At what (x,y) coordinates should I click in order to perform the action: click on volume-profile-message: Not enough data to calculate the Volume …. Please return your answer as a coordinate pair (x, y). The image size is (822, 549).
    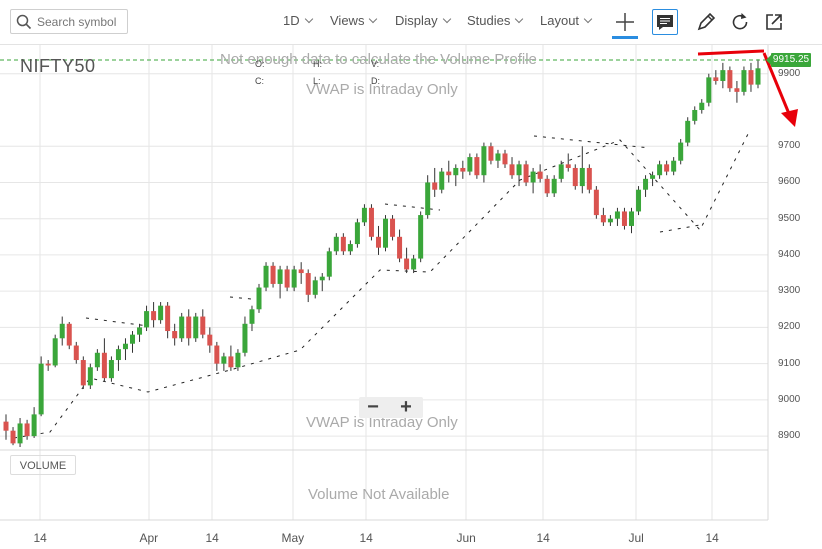
    Looking at the image, I should click on (378, 59).